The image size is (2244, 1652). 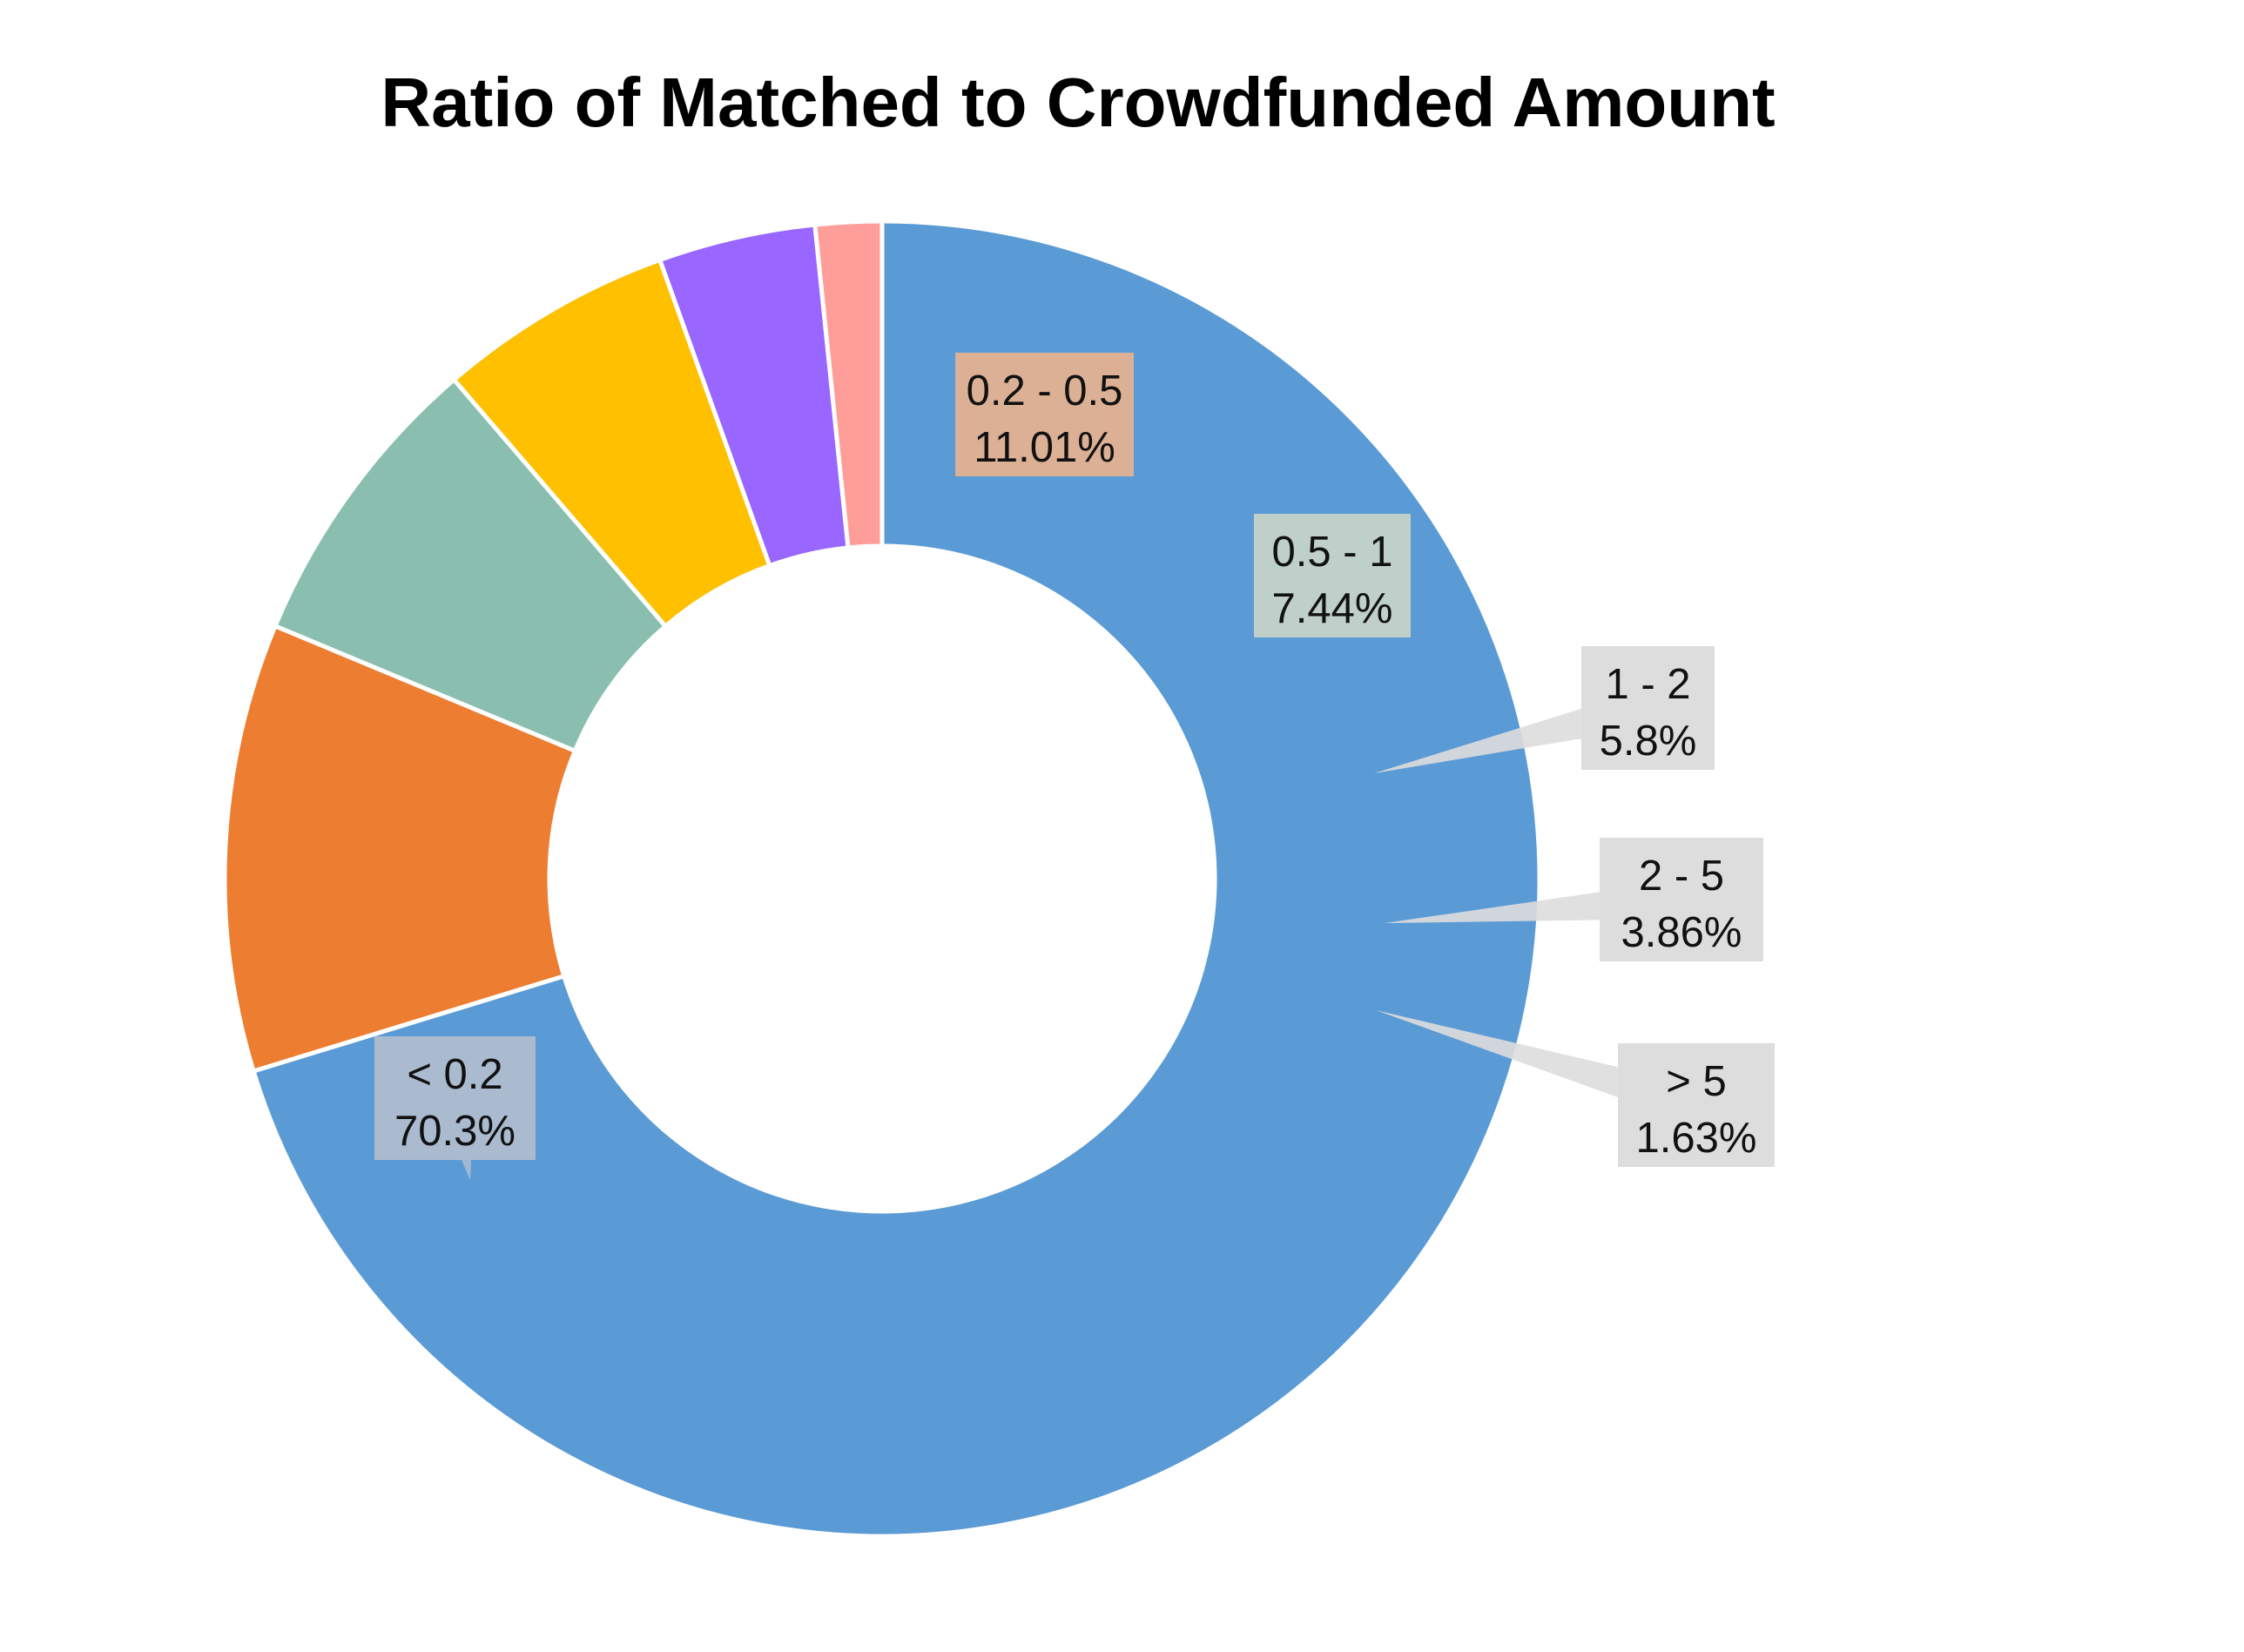 What do you see at coordinates (1575, 1088) in the screenshot?
I see `slice-label-gt-5: > 5 1.63%` at bounding box center [1575, 1088].